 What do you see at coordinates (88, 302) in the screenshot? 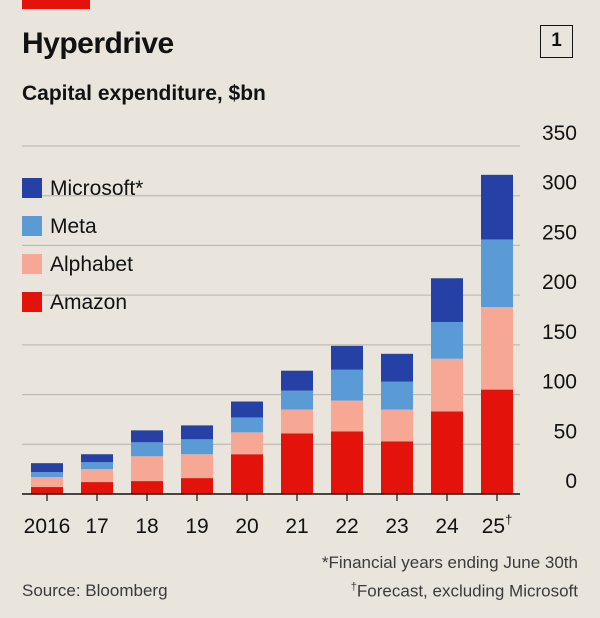
I see `legend-label-amazon: Amazon` at bounding box center [88, 302].